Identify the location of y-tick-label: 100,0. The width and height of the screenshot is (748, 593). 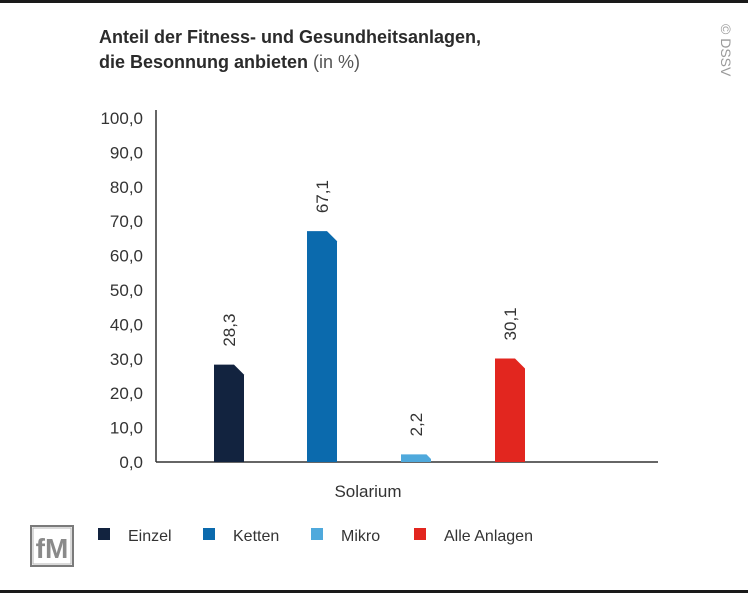
(121, 118).